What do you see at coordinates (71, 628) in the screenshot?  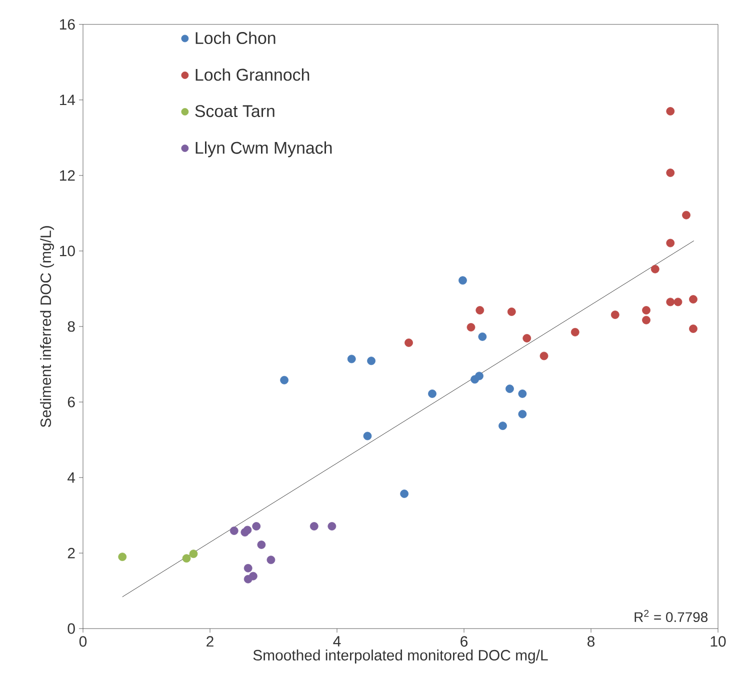 I see `y-tick-label: 0` at bounding box center [71, 628].